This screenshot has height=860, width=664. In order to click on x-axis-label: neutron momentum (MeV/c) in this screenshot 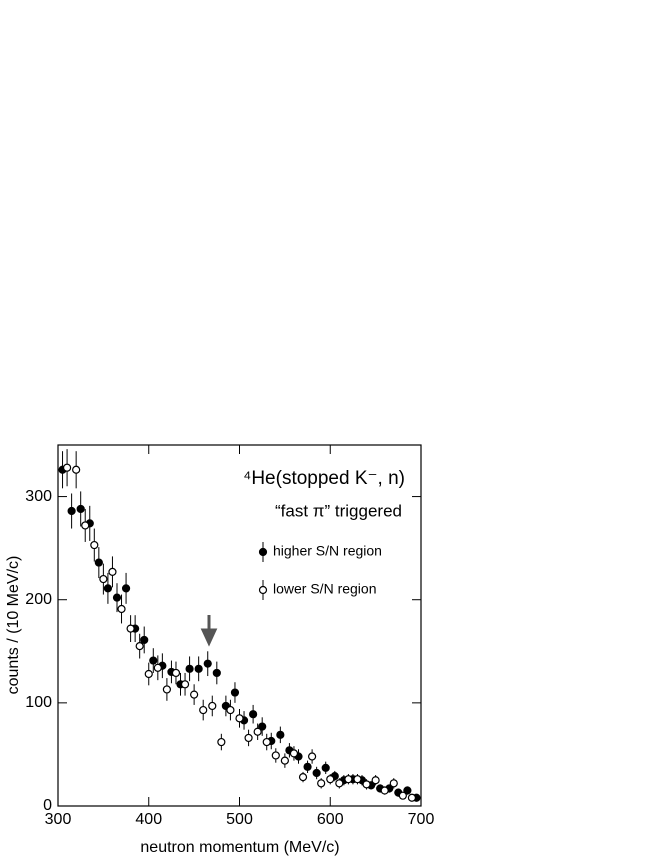, I will do `click(239, 847)`.